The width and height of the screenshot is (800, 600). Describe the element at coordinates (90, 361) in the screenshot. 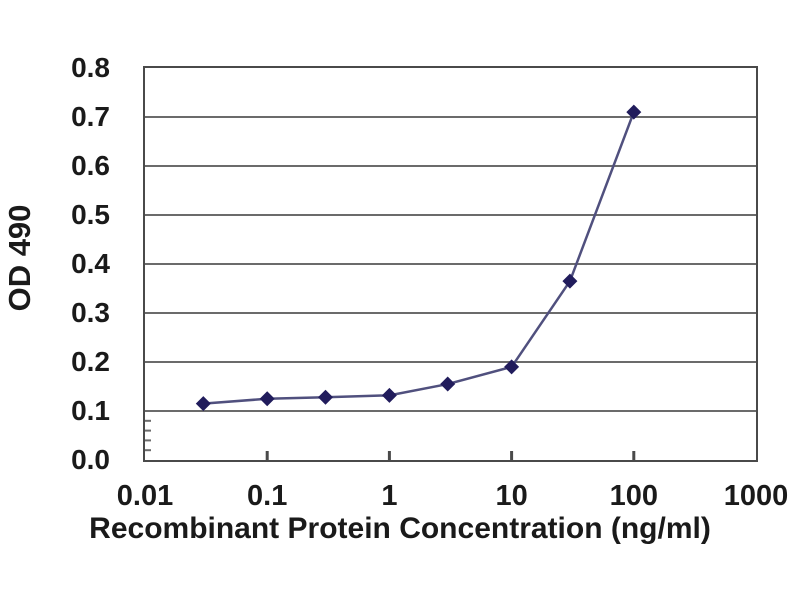

I see `y-tick-label: 0.2` at that location.